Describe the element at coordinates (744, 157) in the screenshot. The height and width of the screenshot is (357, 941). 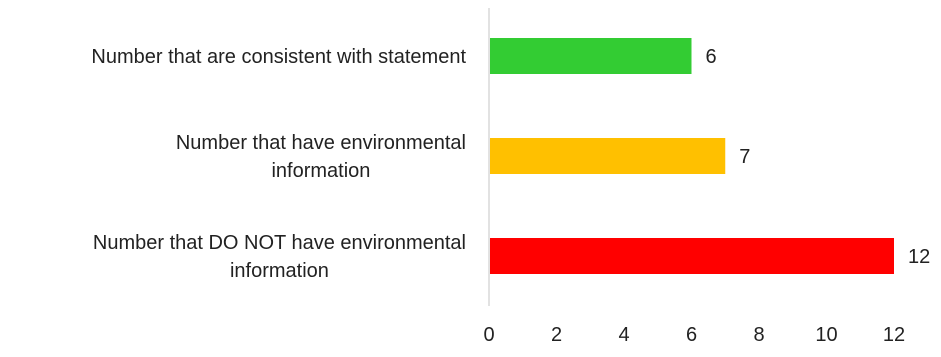
I see `value-label-2: 7` at that location.